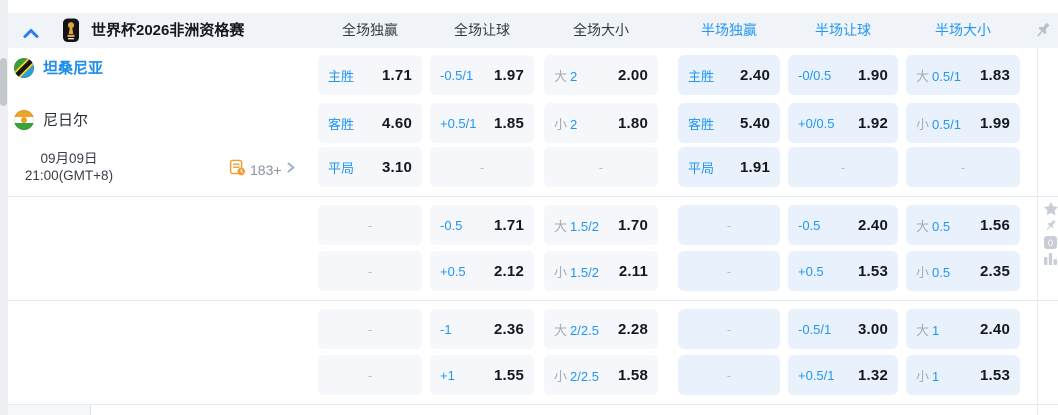 The width and height of the screenshot is (1058, 415). I want to click on more-markets-link: 183+, so click(262, 170).